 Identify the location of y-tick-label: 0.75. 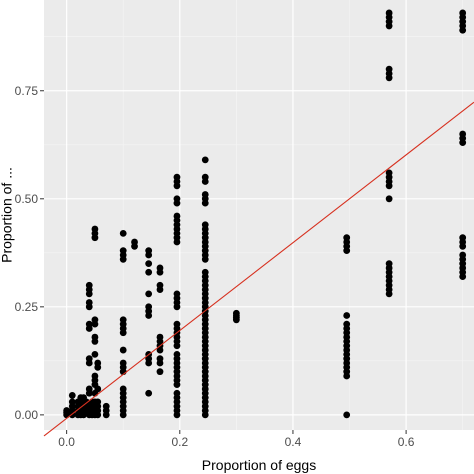
(27, 91).